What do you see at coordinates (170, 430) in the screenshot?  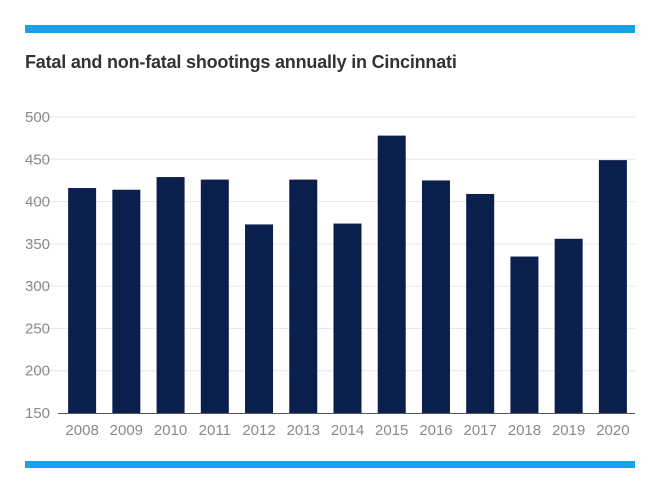 I see `x-tick-label: 2010` at bounding box center [170, 430].